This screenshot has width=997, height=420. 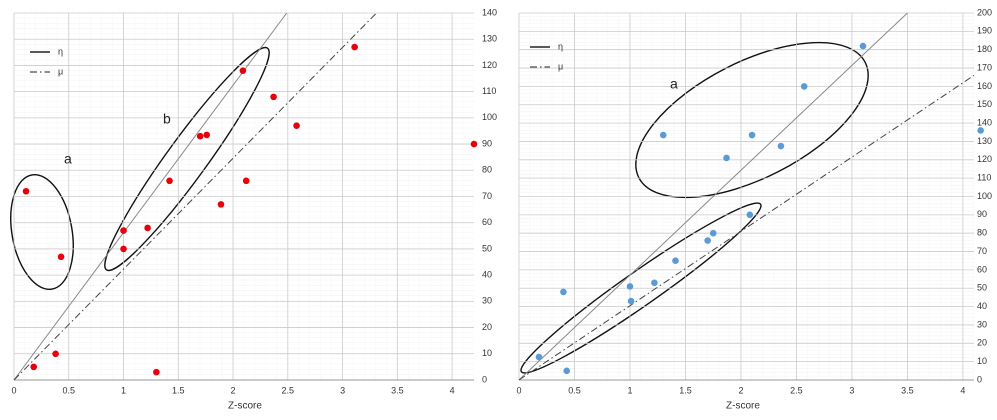 I want to click on y-tick-label: 10, so click(x=982, y=361).